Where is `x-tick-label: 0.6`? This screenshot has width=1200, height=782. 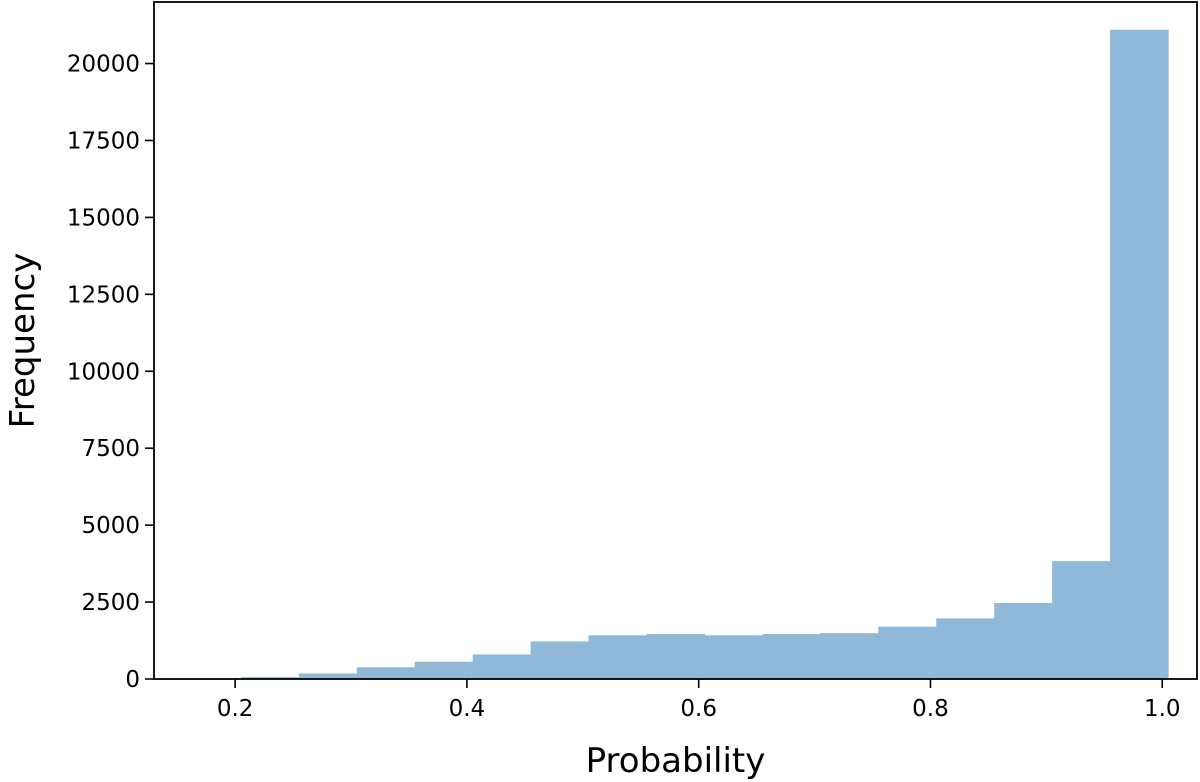
x-tick-label: 0.6 is located at coordinates (698, 709).